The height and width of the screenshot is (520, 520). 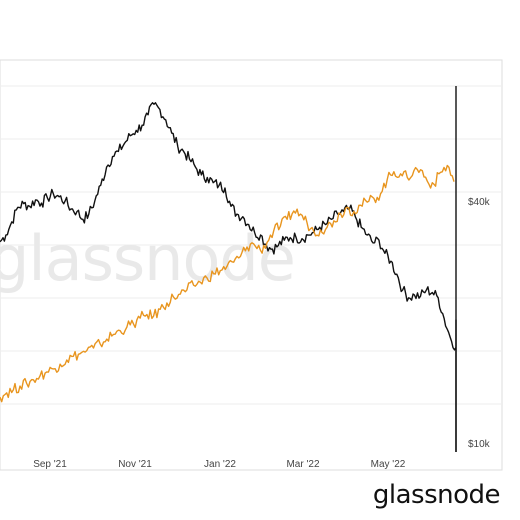 I want to click on x-tick-label: Jan '22, so click(x=220, y=464).